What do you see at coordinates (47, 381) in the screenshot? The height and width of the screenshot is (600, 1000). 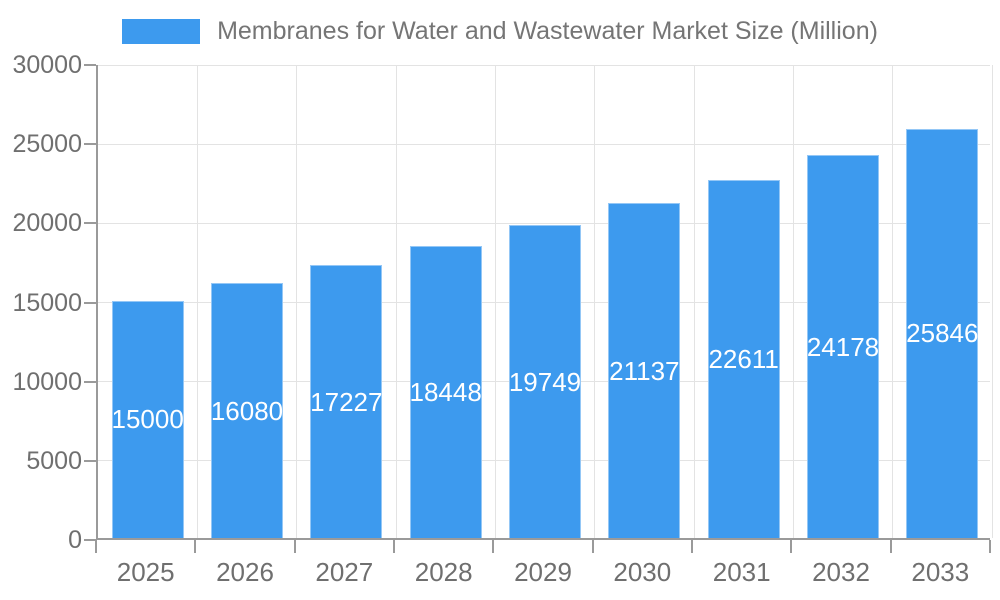 I see `y-axis-tick-label: 10000` at bounding box center [47, 381].